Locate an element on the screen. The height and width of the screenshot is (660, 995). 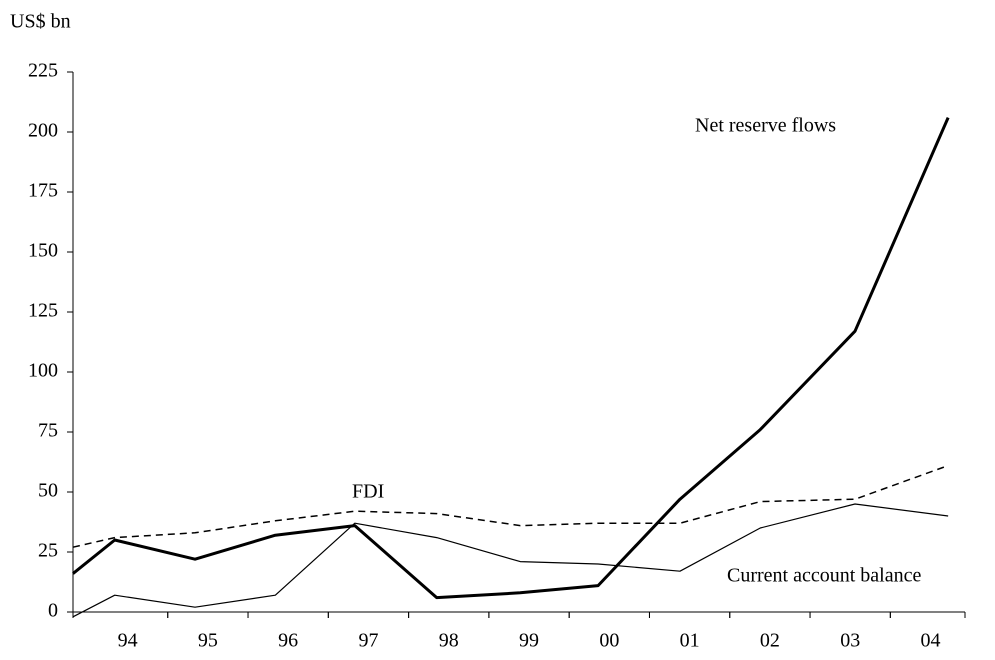
x-tick-label: 04 is located at coordinates (930, 641).